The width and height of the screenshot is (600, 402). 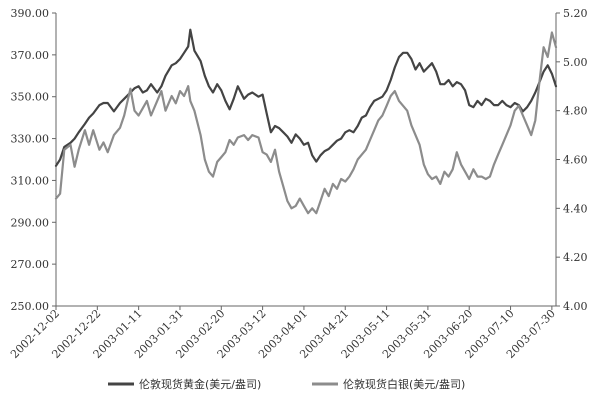 I want to click on y-left-tick-label: 350.00, so click(x=30, y=97).